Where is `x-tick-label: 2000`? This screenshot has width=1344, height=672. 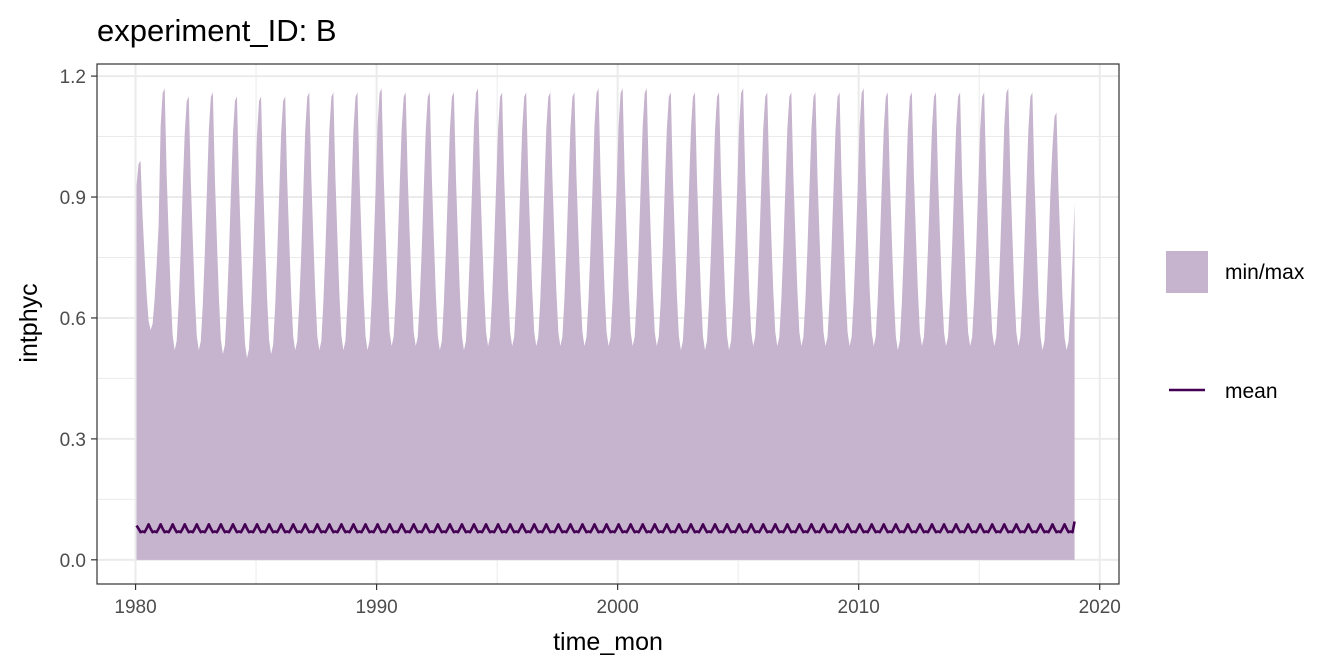
x-tick-label: 2000 is located at coordinates (618, 607).